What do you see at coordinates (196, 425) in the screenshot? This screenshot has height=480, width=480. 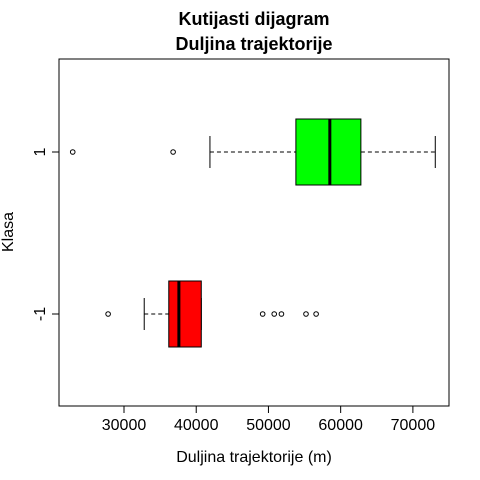 I see `x-tick-label: 40000` at bounding box center [196, 425].